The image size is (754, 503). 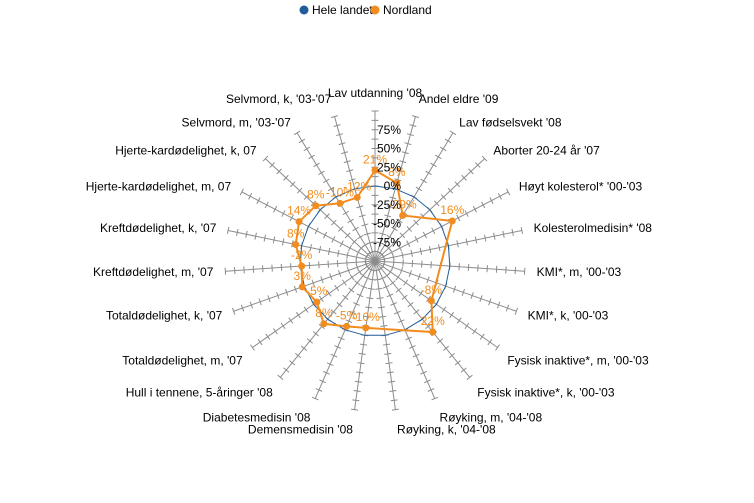 What do you see at coordinates (357, 186) in the screenshot?
I see `data-label: -12%` at bounding box center [357, 186].